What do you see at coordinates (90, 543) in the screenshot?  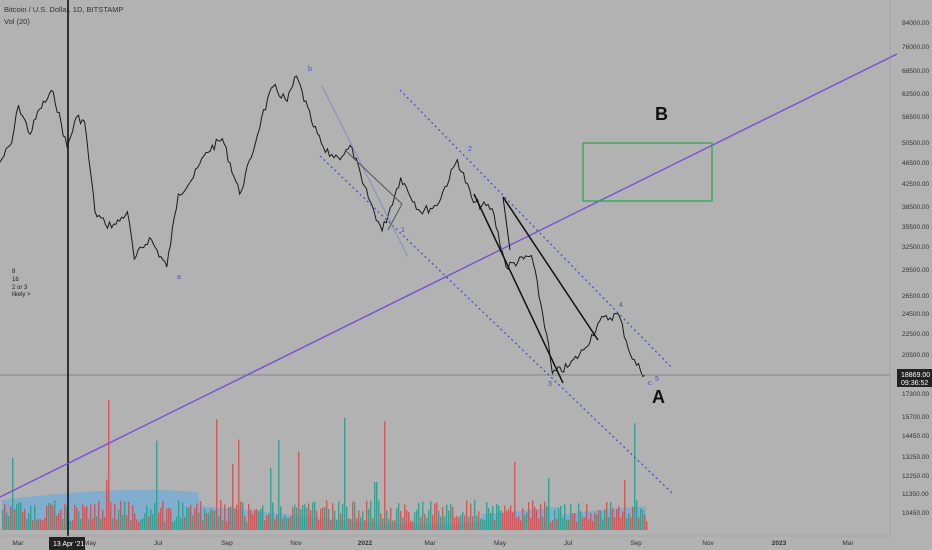 I see `time-tick-label: May` at bounding box center [90, 543].